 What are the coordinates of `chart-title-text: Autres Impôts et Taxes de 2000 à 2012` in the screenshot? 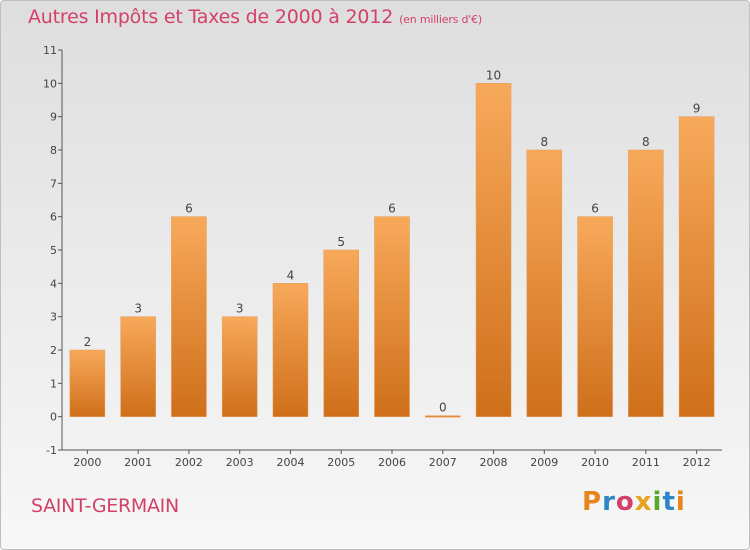 It's located at (211, 17).